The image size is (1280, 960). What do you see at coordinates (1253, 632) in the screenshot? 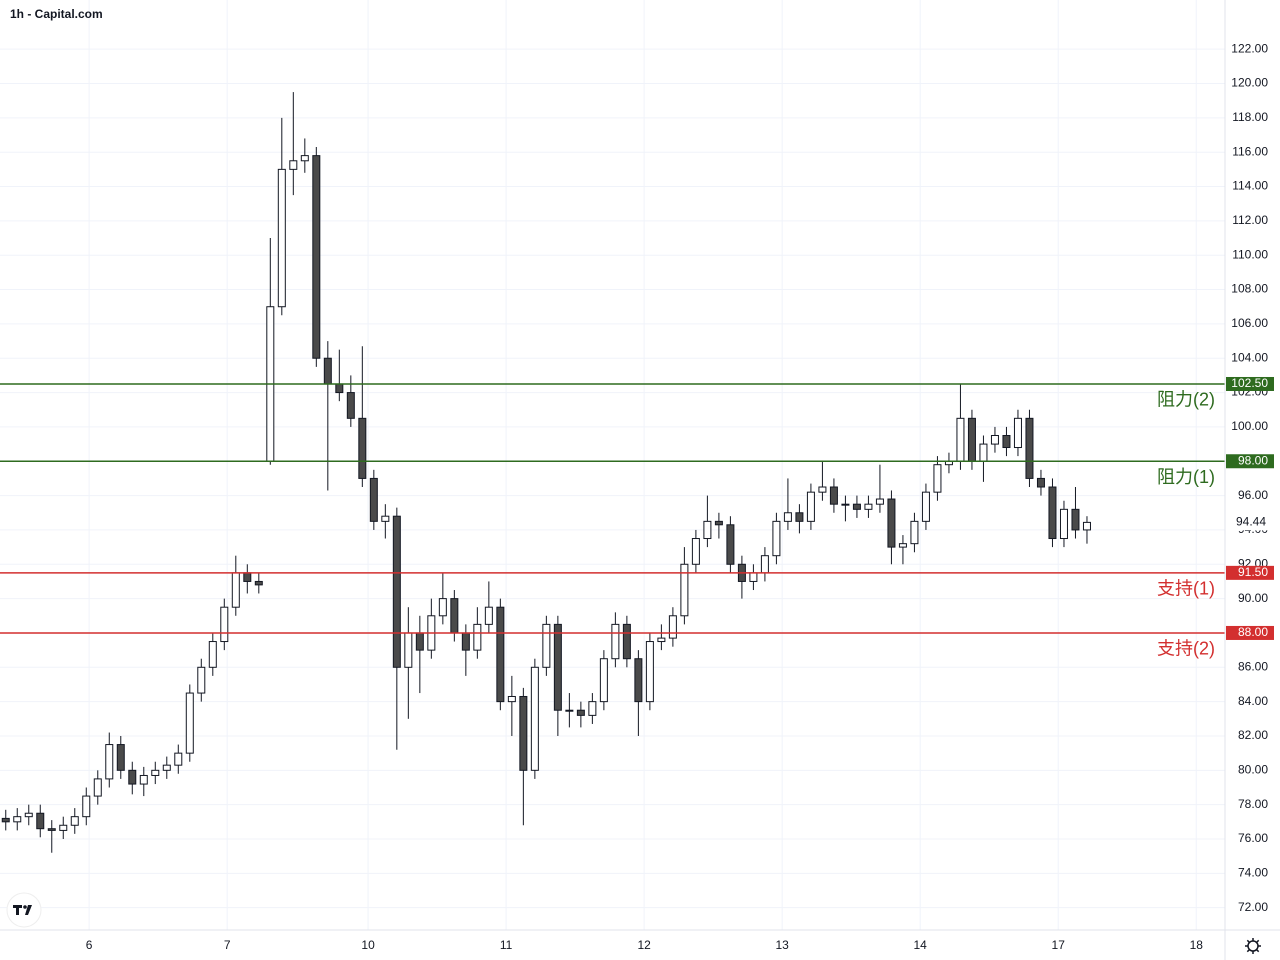
I see `level-value-label: 88.00` at bounding box center [1253, 632].